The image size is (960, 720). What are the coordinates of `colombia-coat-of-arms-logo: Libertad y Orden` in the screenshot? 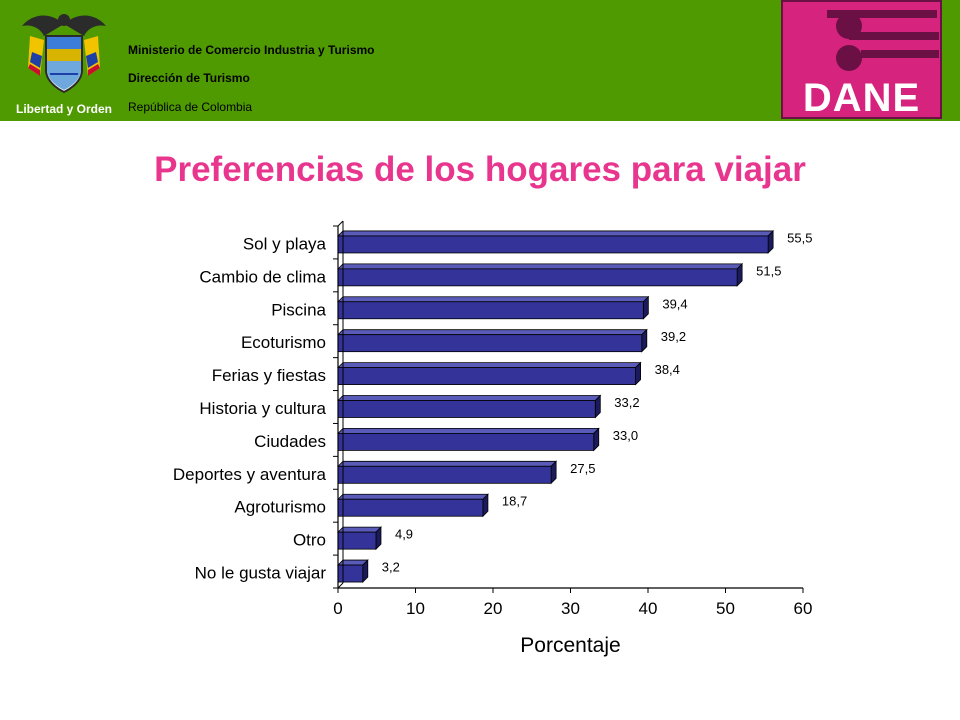 It's located at (64, 62).